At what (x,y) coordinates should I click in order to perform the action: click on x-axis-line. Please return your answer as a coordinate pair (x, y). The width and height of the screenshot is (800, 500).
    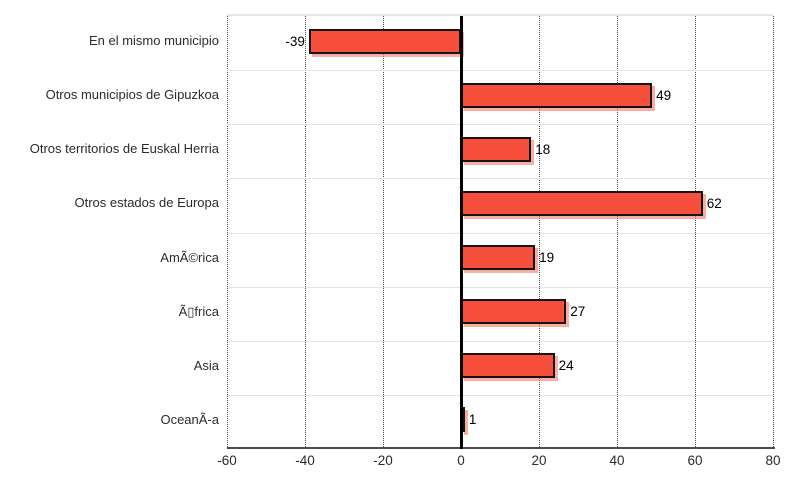
    Looking at the image, I should click on (501, 448).